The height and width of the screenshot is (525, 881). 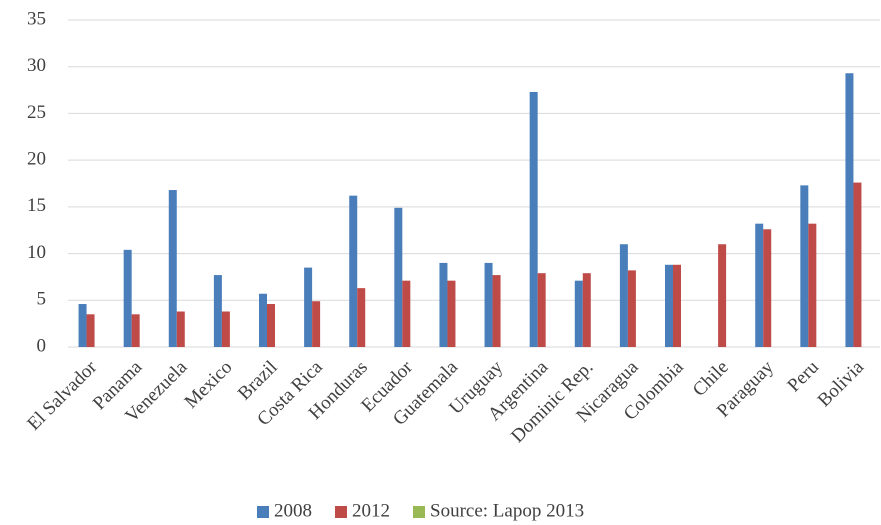 What do you see at coordinates (293, 510) in the screenshot?
I see `legend-label: 2008` at bounding box center [293, 510].